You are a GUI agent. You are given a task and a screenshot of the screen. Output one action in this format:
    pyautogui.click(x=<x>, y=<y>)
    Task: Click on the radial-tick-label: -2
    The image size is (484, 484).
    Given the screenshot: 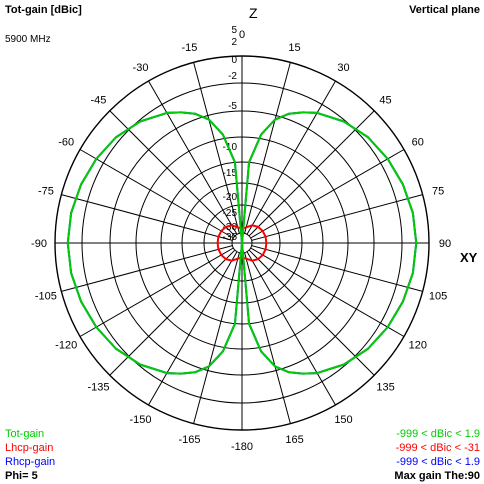 What is the action you would take?
    pyautogui.click(x=232, y=76)
    